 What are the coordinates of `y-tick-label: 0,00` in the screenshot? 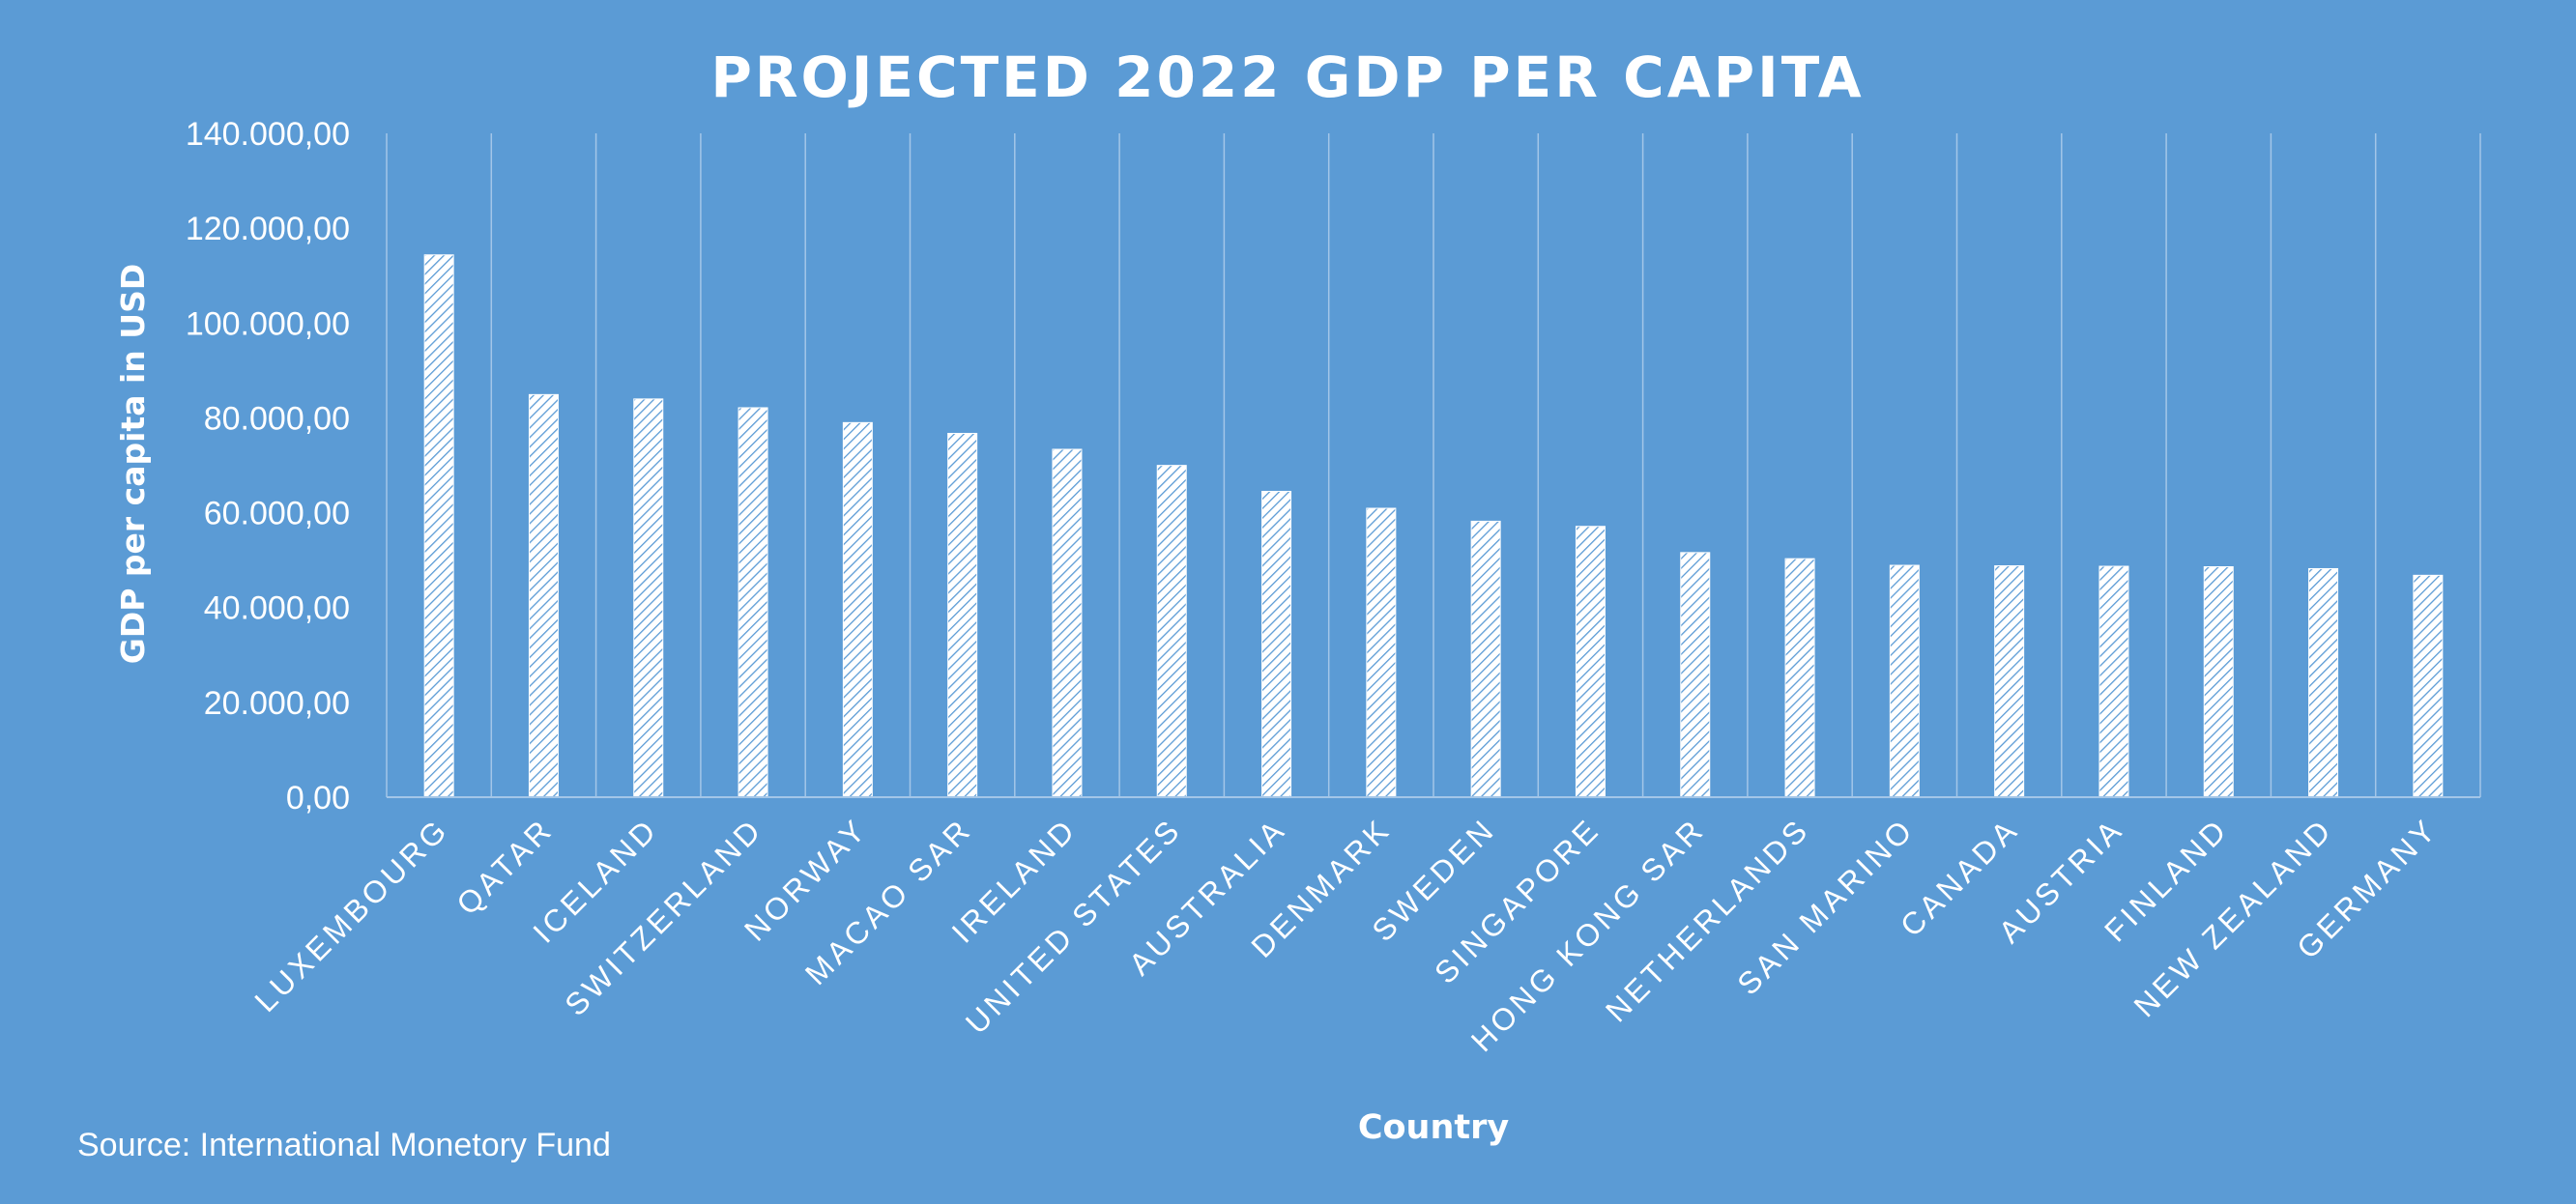 It's located at (318, 799).